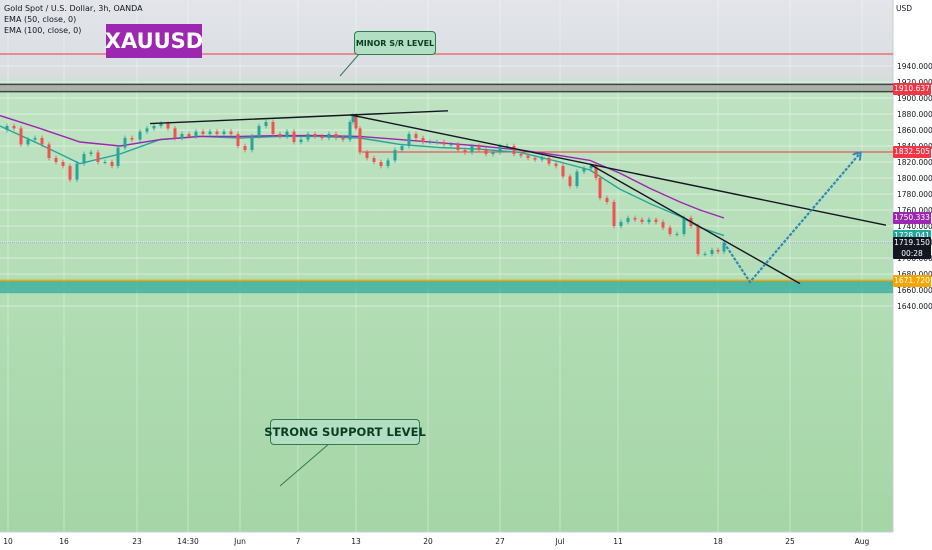 This screenshot has width=932, height=550. I want to click on y-tick-label: 1680.000, so click(914, 274).